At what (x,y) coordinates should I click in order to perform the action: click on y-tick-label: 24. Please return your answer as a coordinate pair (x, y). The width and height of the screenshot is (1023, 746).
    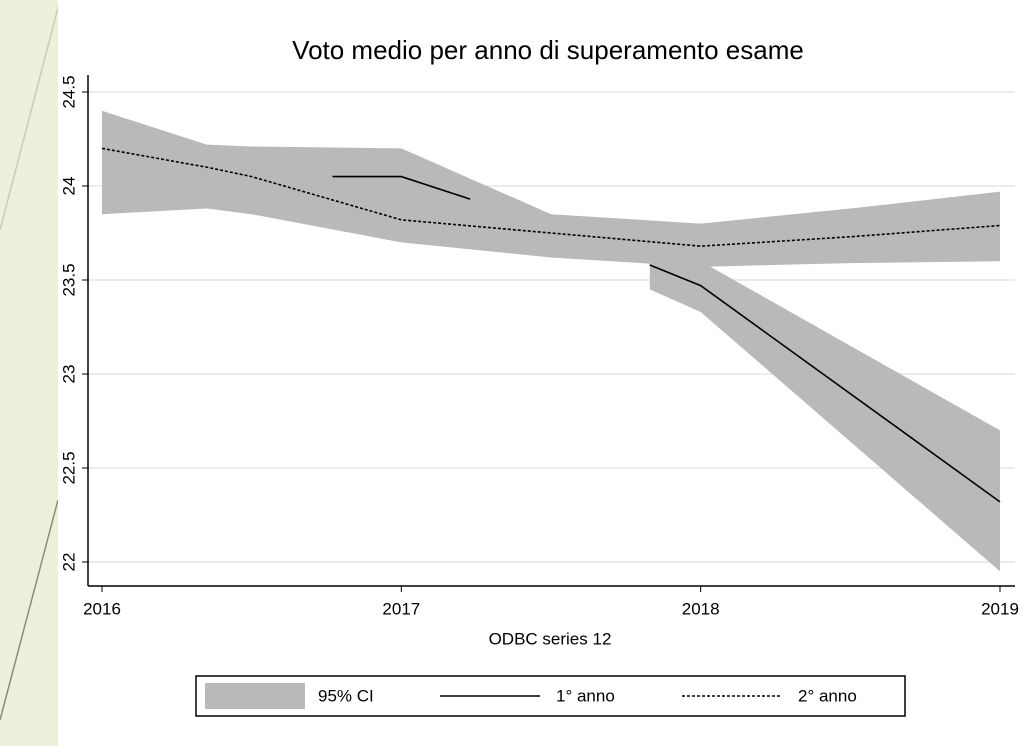
    Looking at the image, I should click on (68, 186).